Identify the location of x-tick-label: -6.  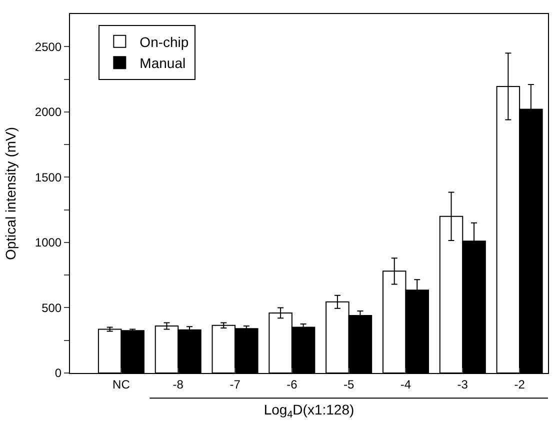
(292, 384).